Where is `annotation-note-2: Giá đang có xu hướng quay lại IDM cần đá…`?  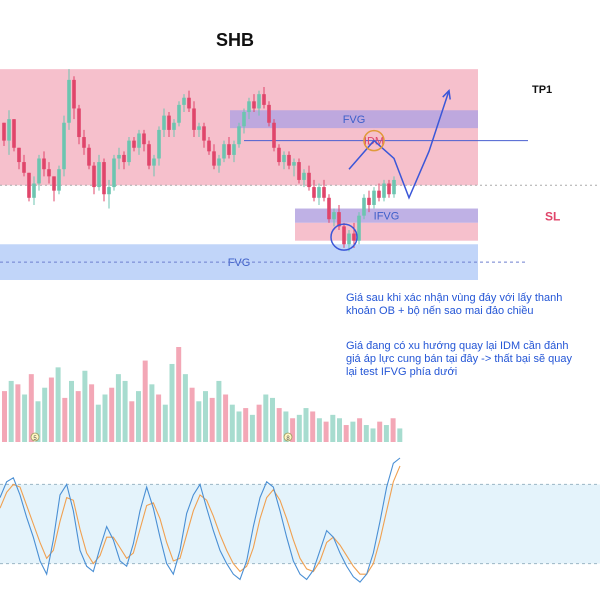 annotation-note-2: Giá đang có xu hướng quay lại IDM cần đá… is located at coordinates (459, 359).